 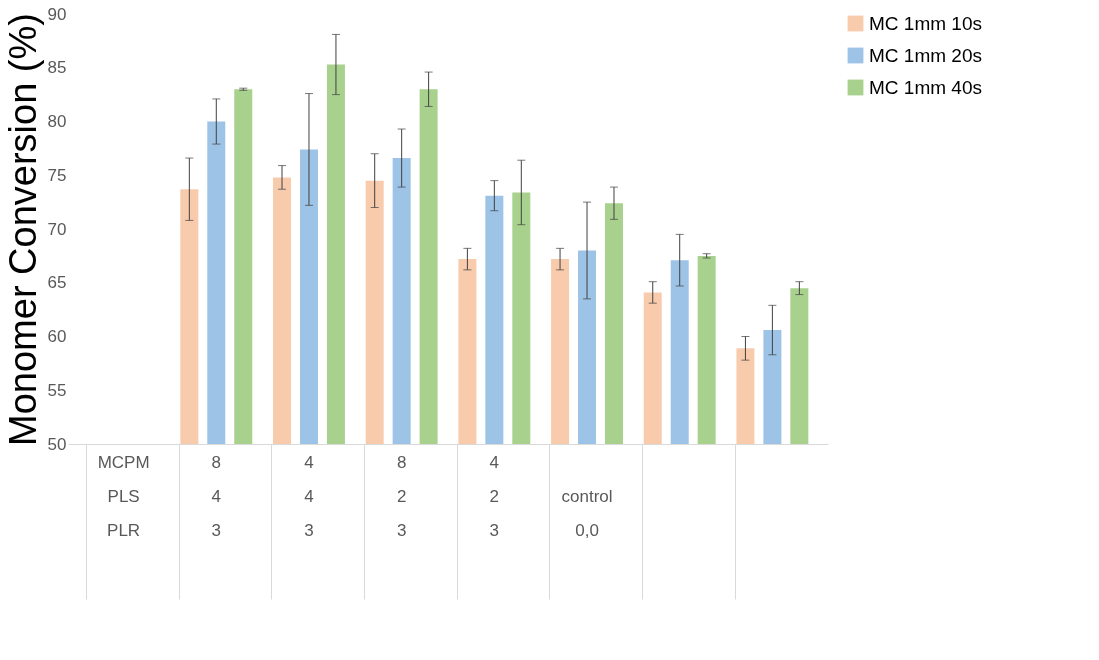 I want to click on y-tick-label: 80, so click(x=57, y=121).